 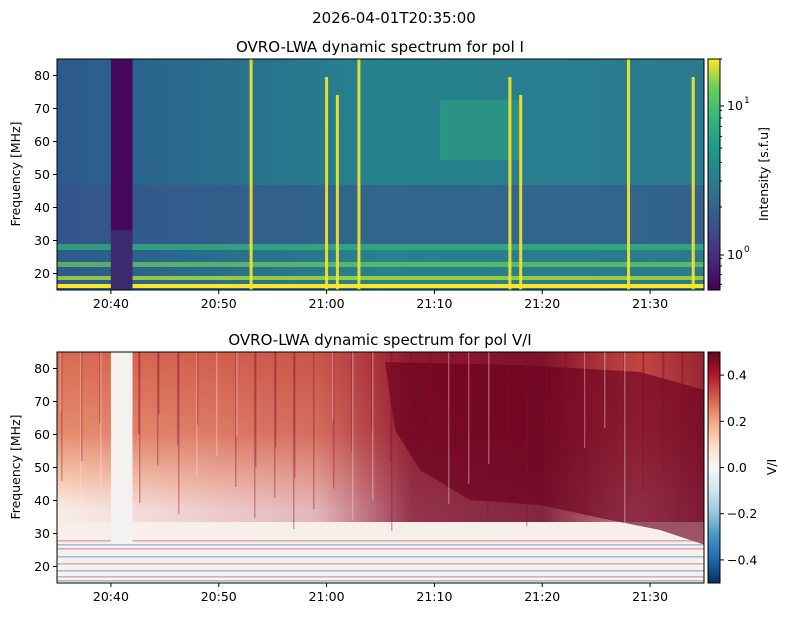 I want to click on bottom-colorbar-tick: 0.4, so click(x=733, y=375).